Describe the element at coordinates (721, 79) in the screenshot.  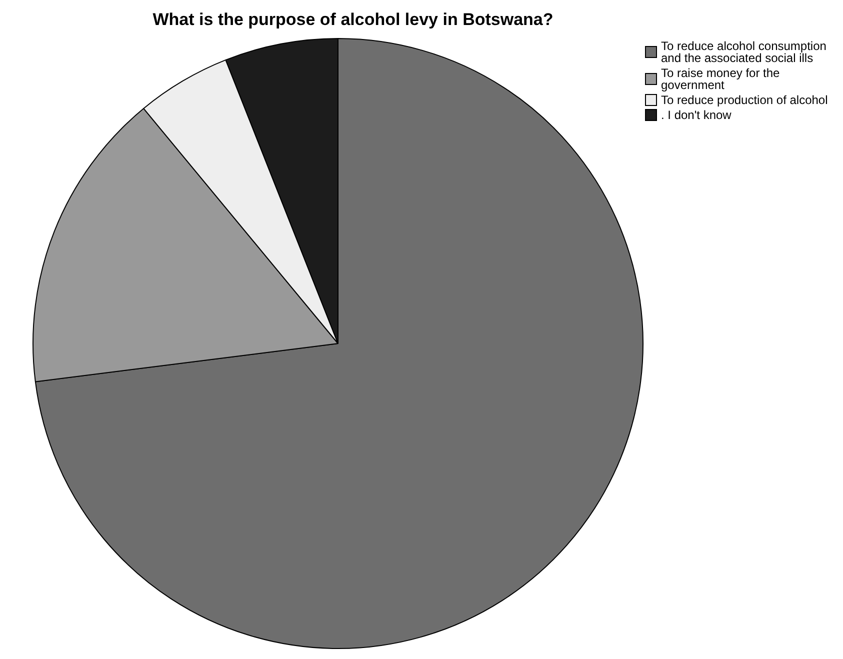
I see `legend-label: To raise money for the government` at that location.